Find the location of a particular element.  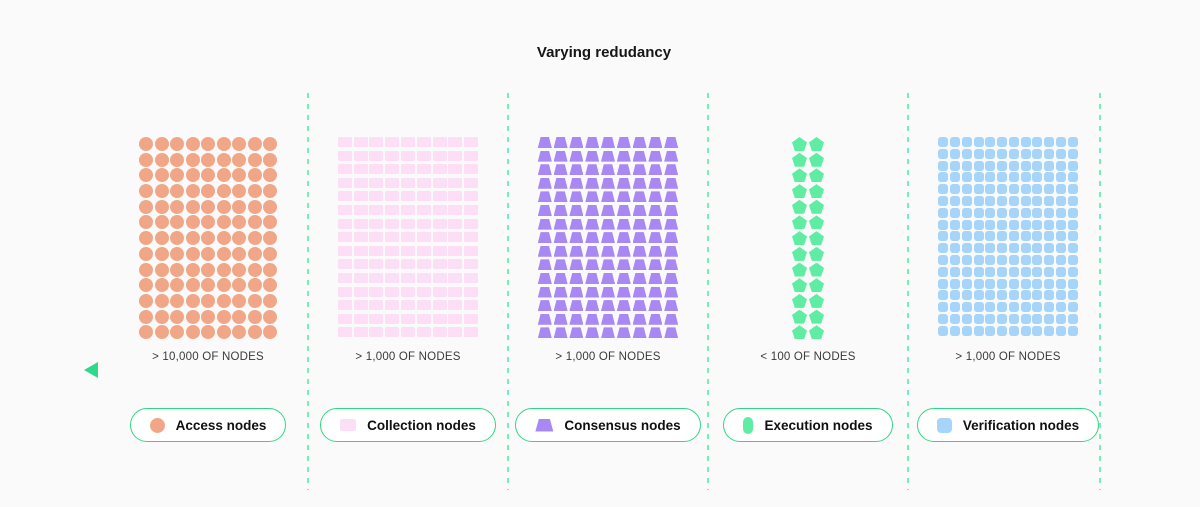

access-nodes-legend: Access nodes is located at coordinates (208, 425).